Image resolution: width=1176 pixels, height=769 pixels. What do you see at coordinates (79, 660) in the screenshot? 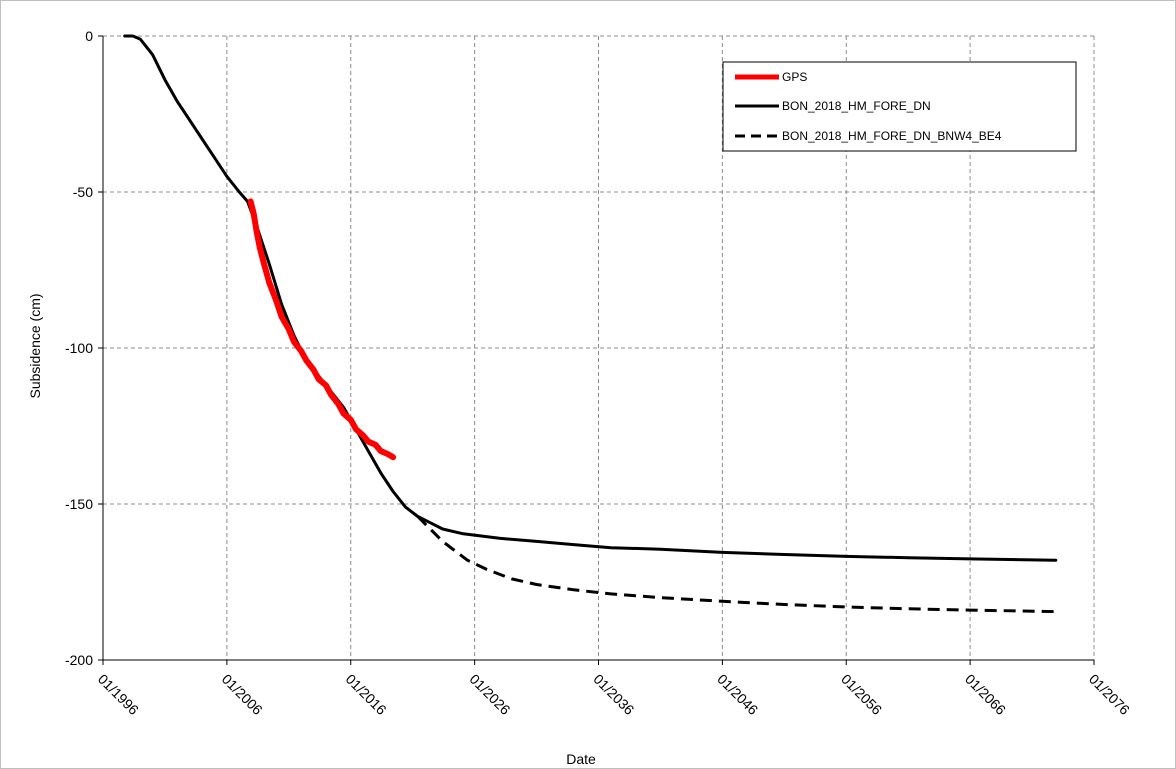
I see `y-tick-label: -200` at bounding box center [79, 660].